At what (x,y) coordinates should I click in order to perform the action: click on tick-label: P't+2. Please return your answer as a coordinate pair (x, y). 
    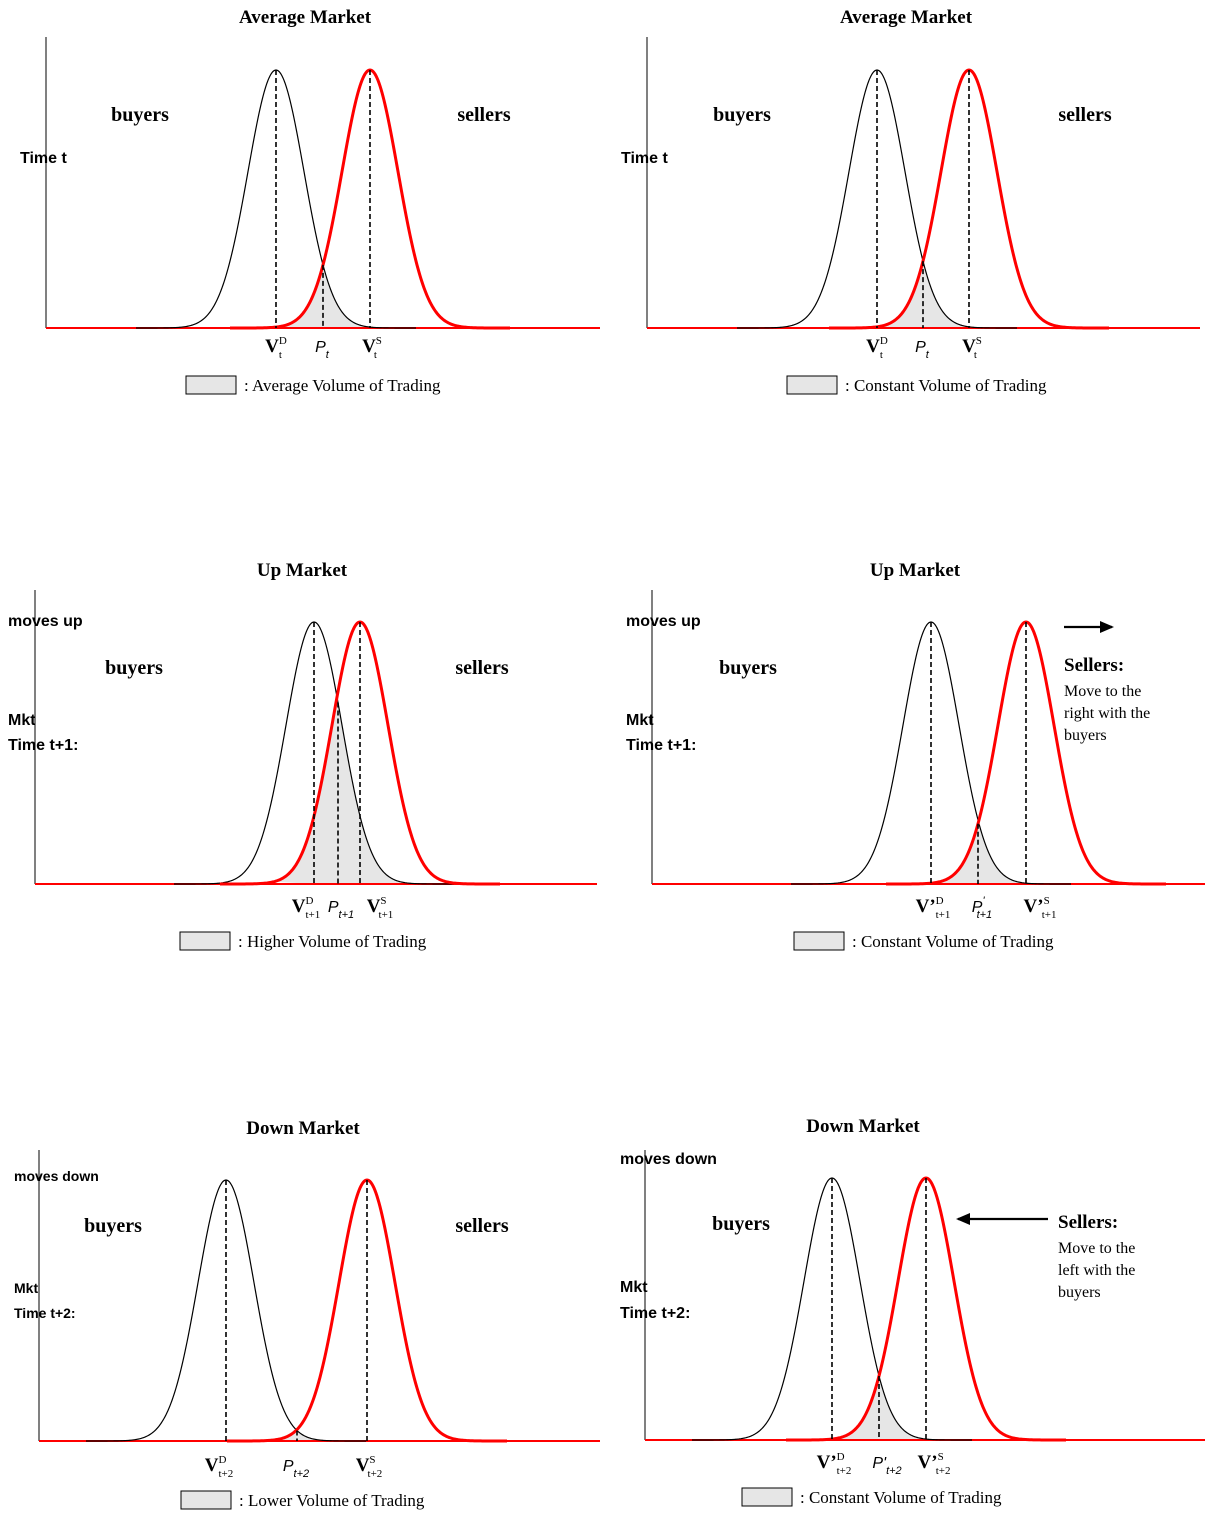
    Looking at the image, I should click on (886, 1466).